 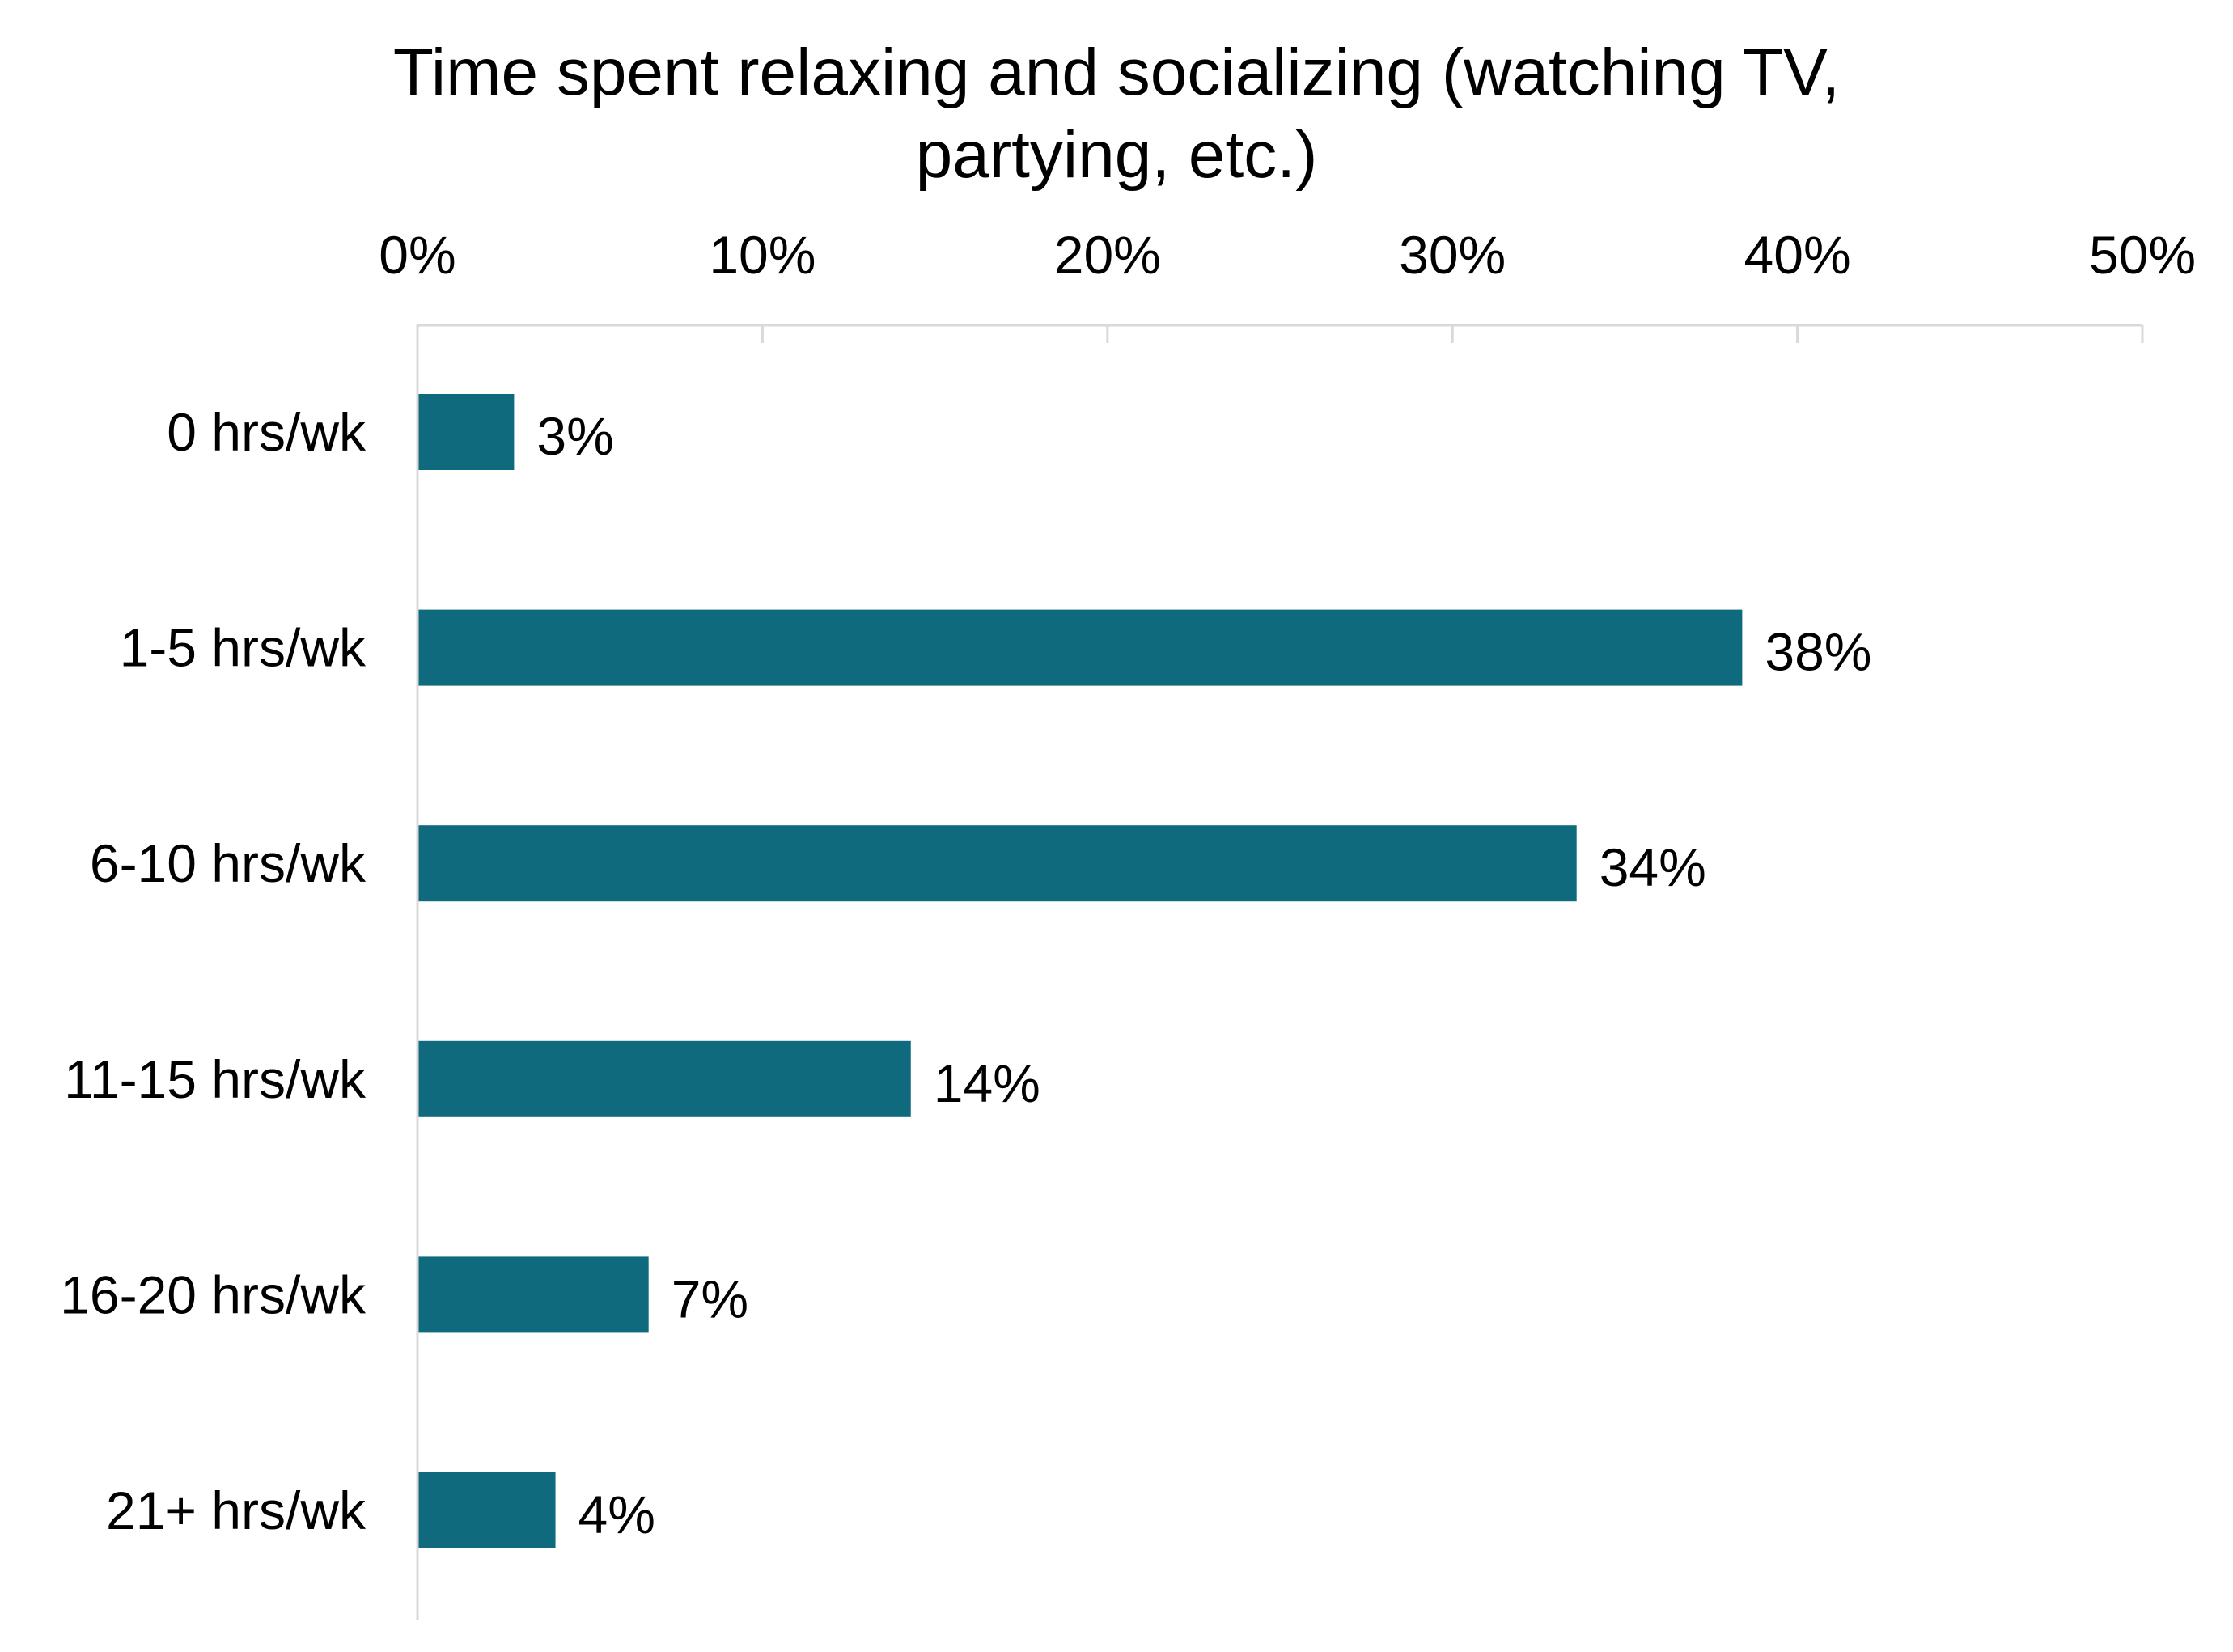 What do you see at coordinates (1117, 155) in the screenshot?
I see `chart-title-line-2: partying, etc.)` at bounding box center [1117, 155].